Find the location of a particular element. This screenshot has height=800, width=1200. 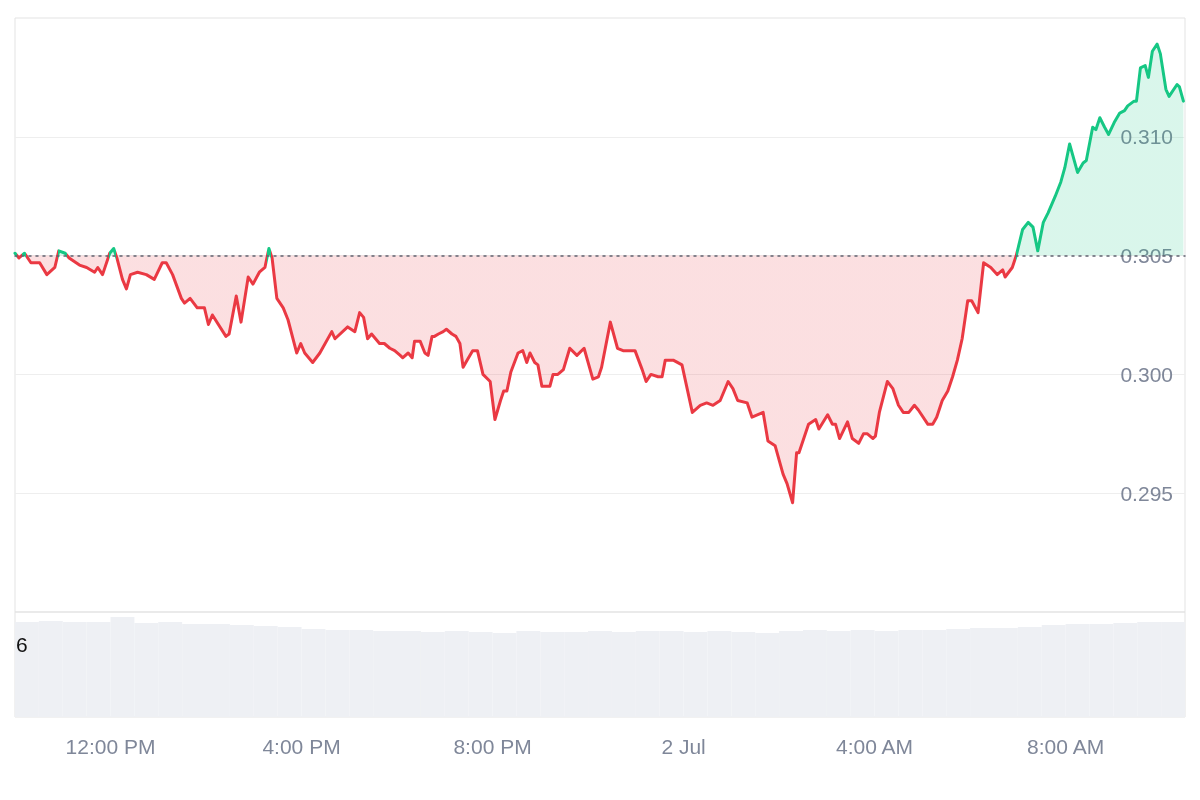

x-tick-label: 4:00 AM is located at coordinates (875, 746).